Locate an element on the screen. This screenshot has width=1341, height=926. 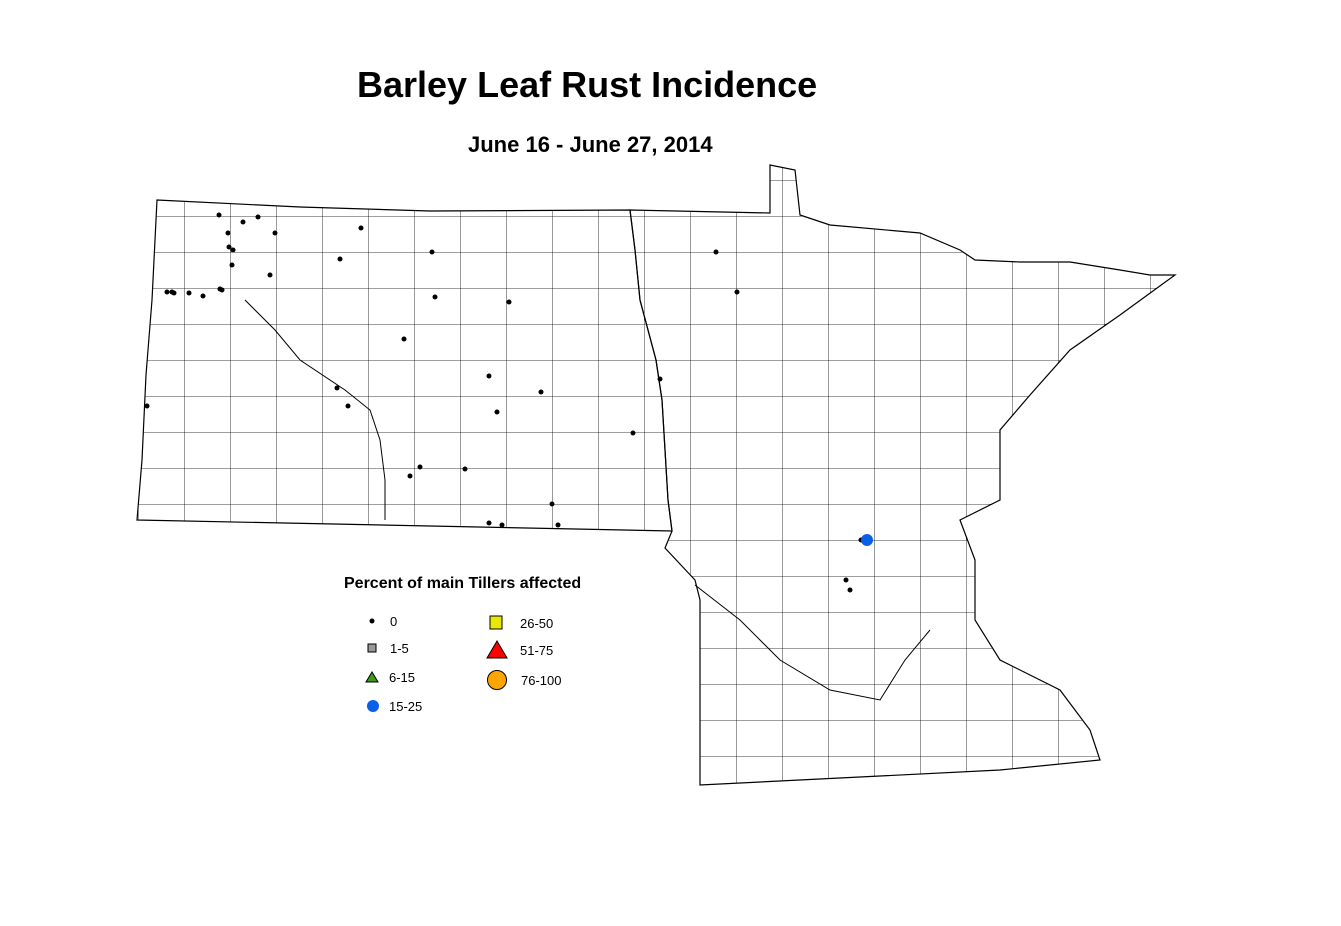
legend-label: 15-25 is located at coordinates (406, 706).